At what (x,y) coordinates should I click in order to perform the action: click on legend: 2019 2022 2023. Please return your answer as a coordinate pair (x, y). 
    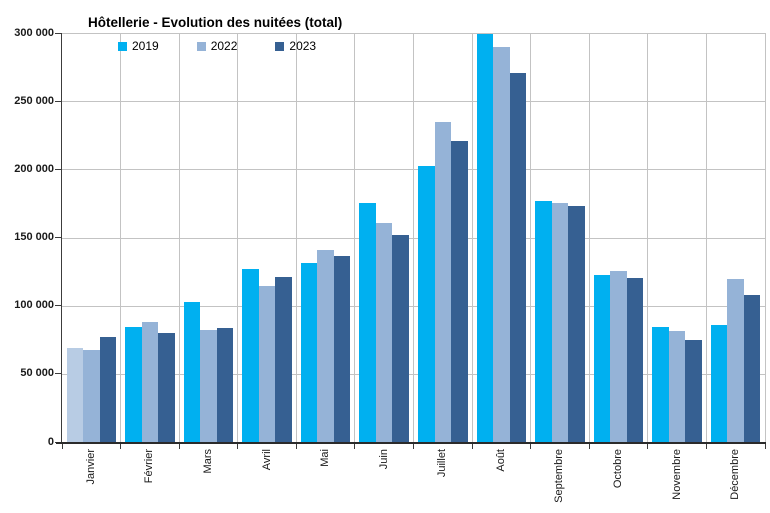
    Looking at the image, I should click on (217, 46).